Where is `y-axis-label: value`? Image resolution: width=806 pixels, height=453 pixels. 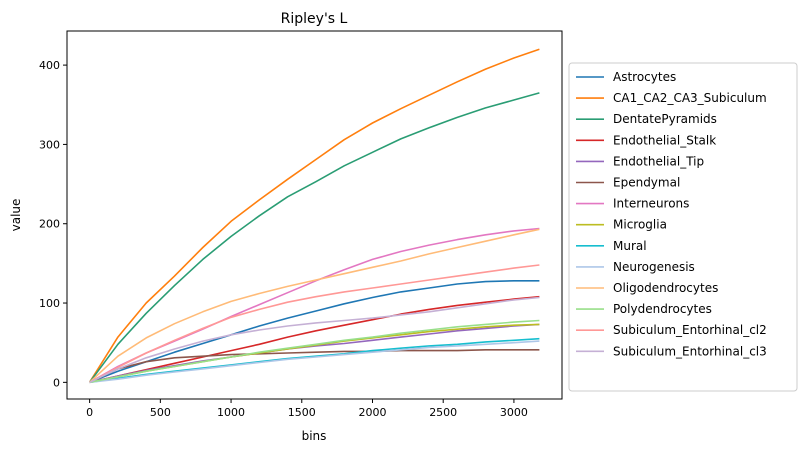 y-axis-label: value is located at coordinates (16, 215).